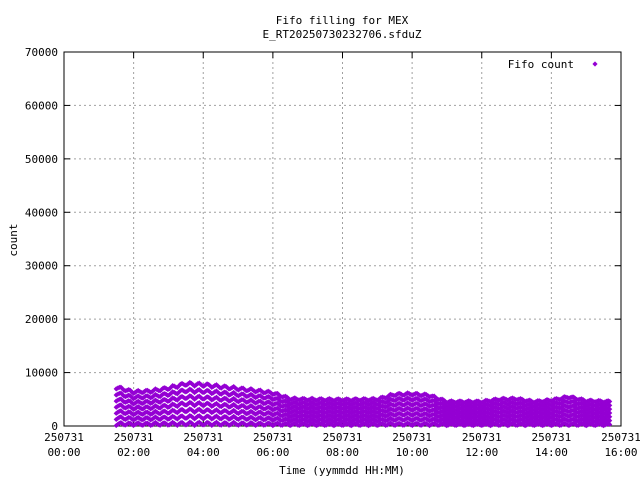  What do you see at coordinates (41, 373) in the screenshot?
I see `y-tick-label: 10000` at bounding box center [41, 373].